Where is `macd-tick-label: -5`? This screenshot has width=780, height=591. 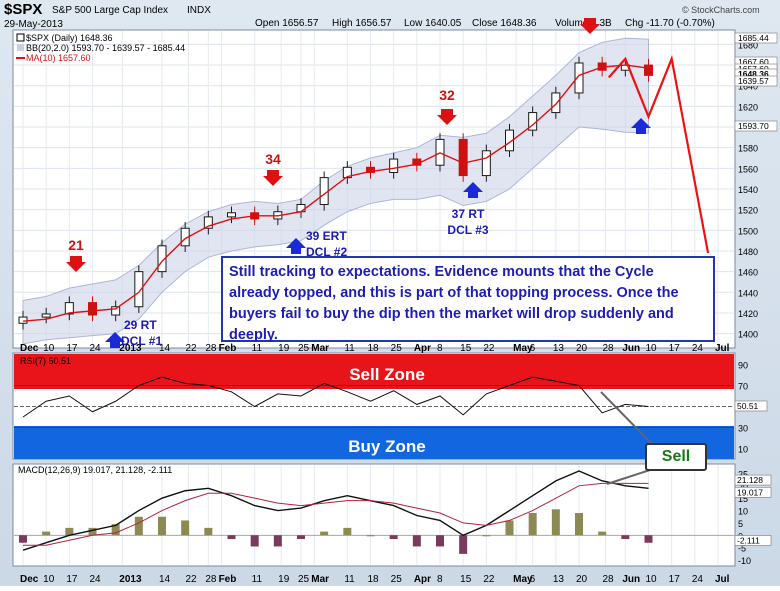 macd-tick-label: -5 is located at coordinates (742, 549).